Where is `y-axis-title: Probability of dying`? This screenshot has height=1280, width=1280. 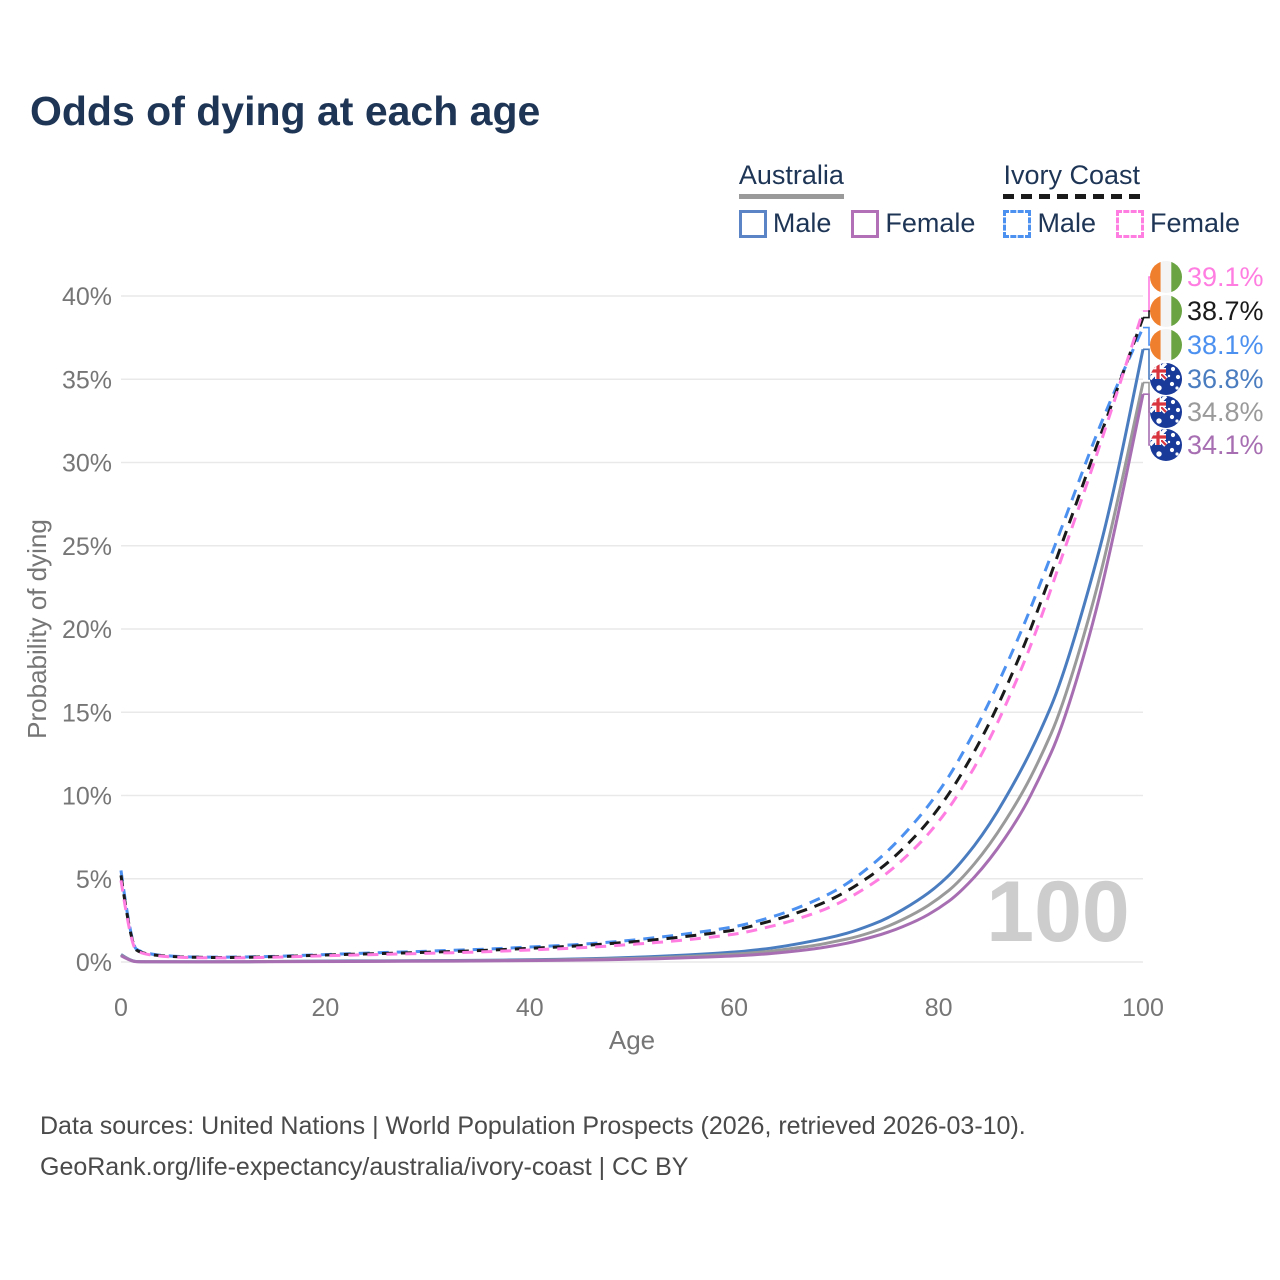
y-axis-title: Probability of dying is located at coordinates (37, 629).